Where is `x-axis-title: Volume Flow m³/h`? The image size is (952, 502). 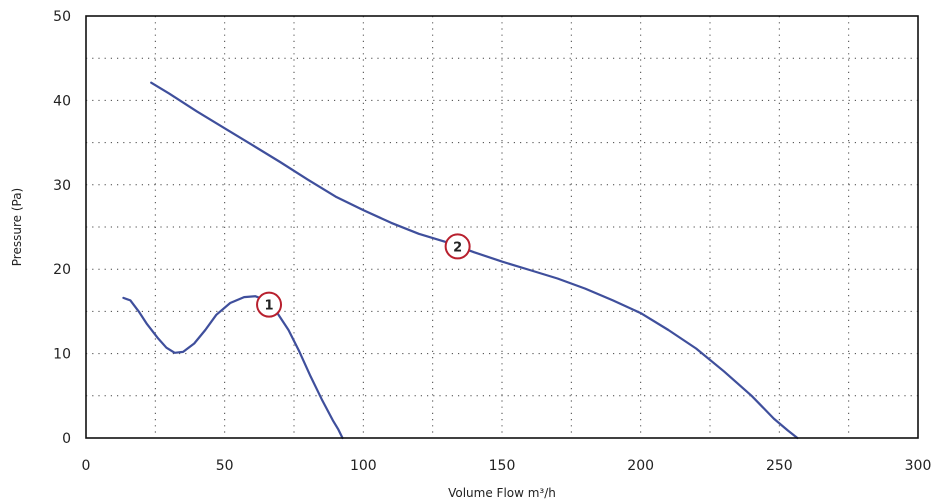 x-axis-title: Volume Flow m³/h is located at coordinates (502, 493).